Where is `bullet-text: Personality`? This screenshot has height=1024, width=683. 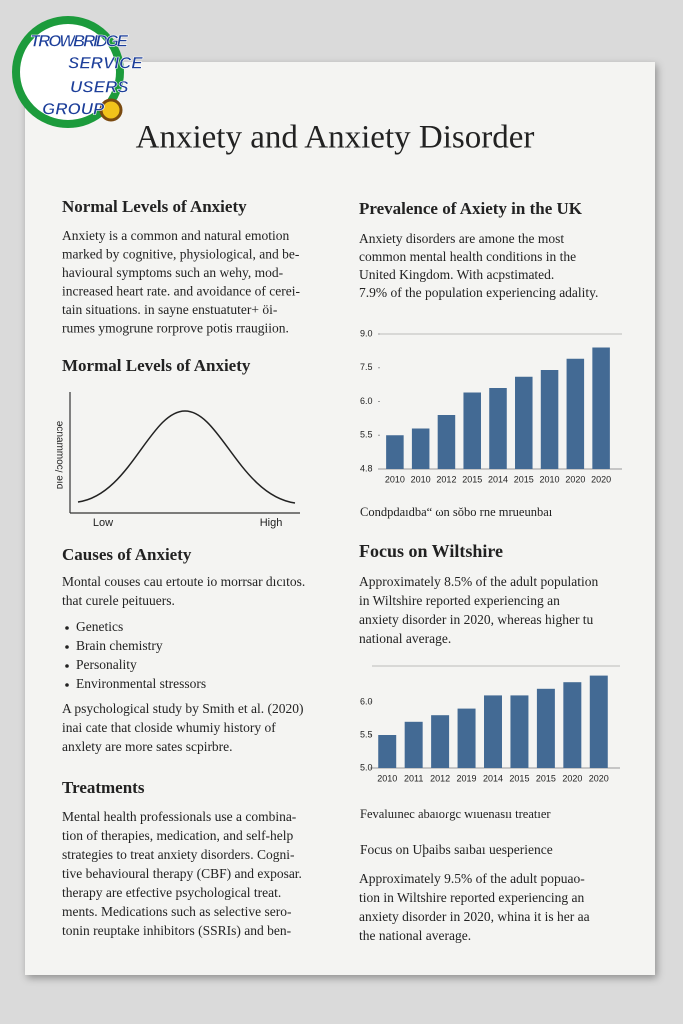
bullet-text: Personality is located at coordinates (106, 664).